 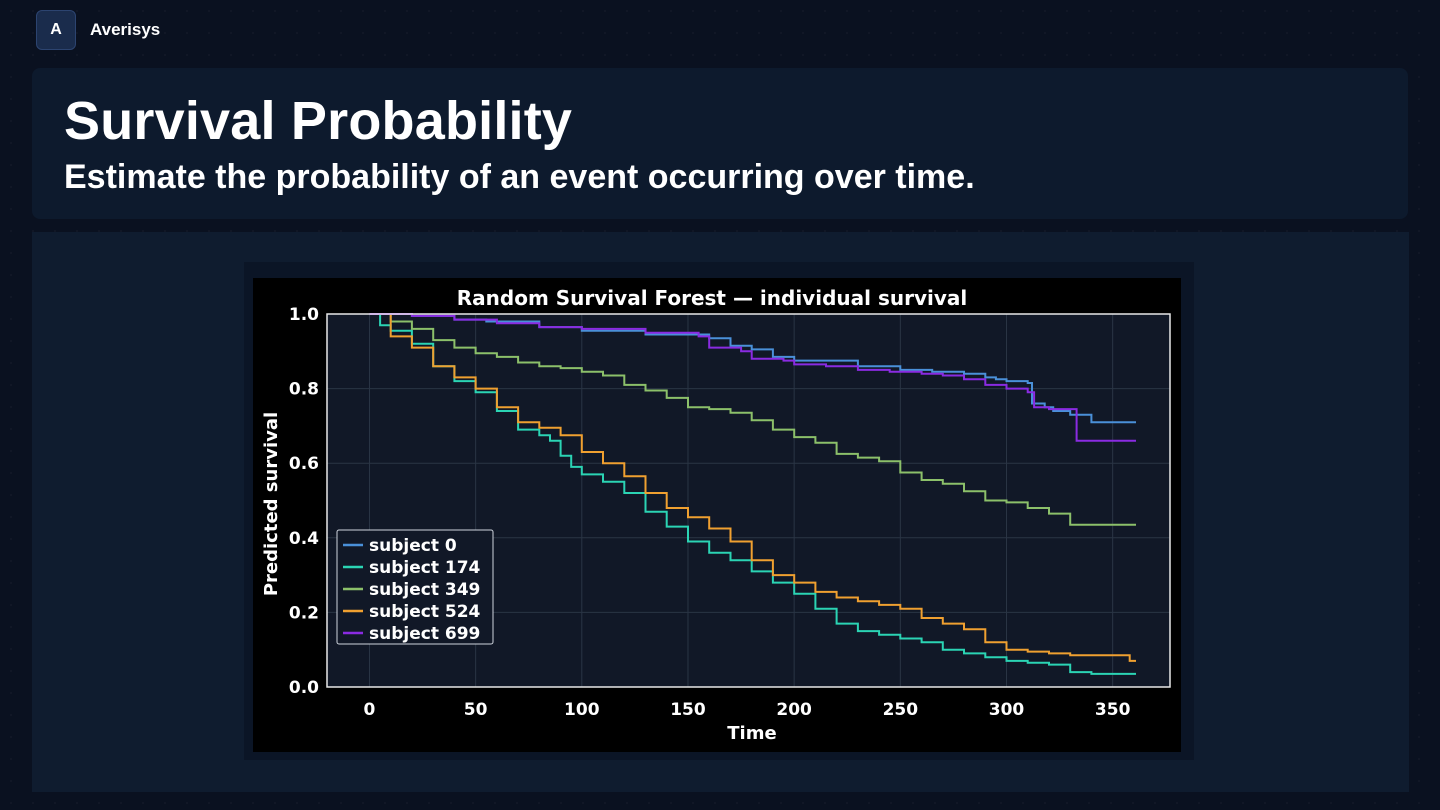 I want to click on y-tick-label: 0.8, so click(x=304, y=390).